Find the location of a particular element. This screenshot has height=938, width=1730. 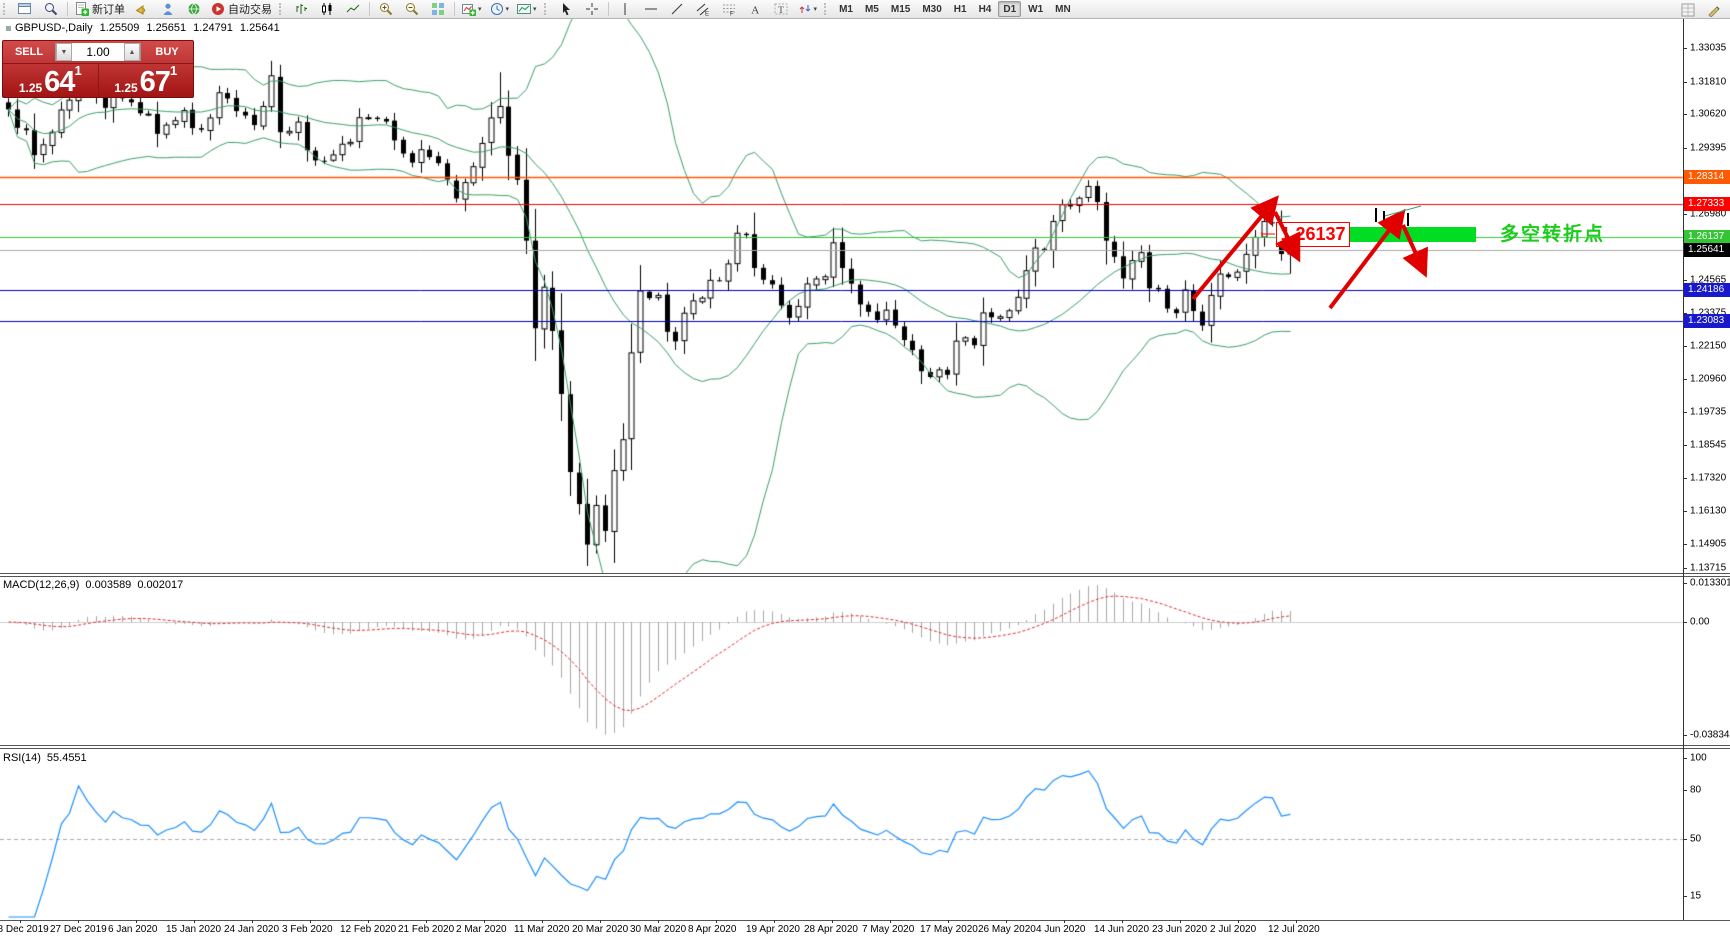

volume-increase-button: ▲ is located at coordinates (132, 52).